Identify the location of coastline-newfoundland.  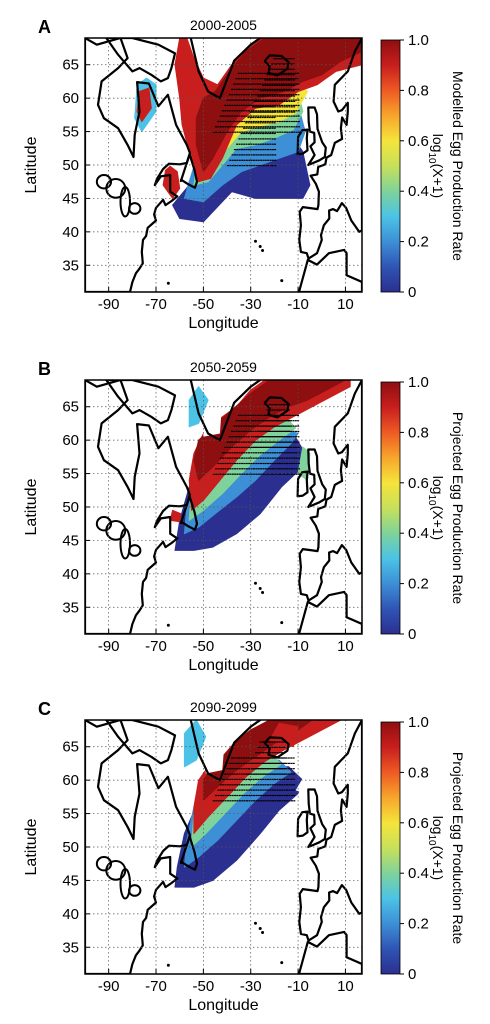
(189, 513).